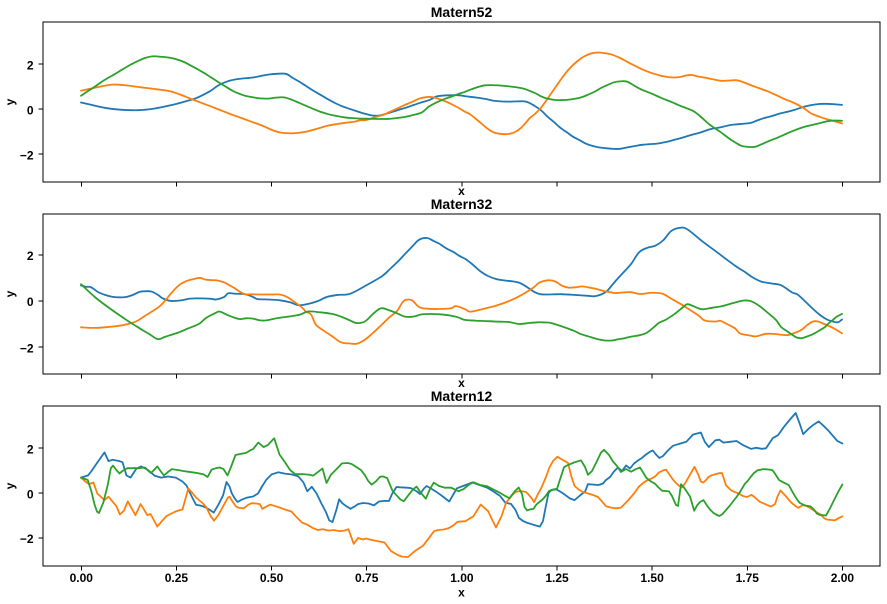 Image resolution: width=887 pixels, height=604 pixels. I want to click on svg-text: 0.00, so click(82, 578).